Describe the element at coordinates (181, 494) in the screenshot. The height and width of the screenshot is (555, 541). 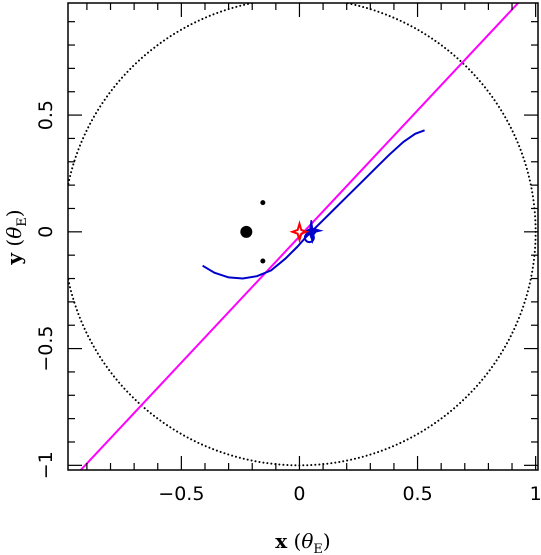
I see `x-tick-label: −0.5` at that location.